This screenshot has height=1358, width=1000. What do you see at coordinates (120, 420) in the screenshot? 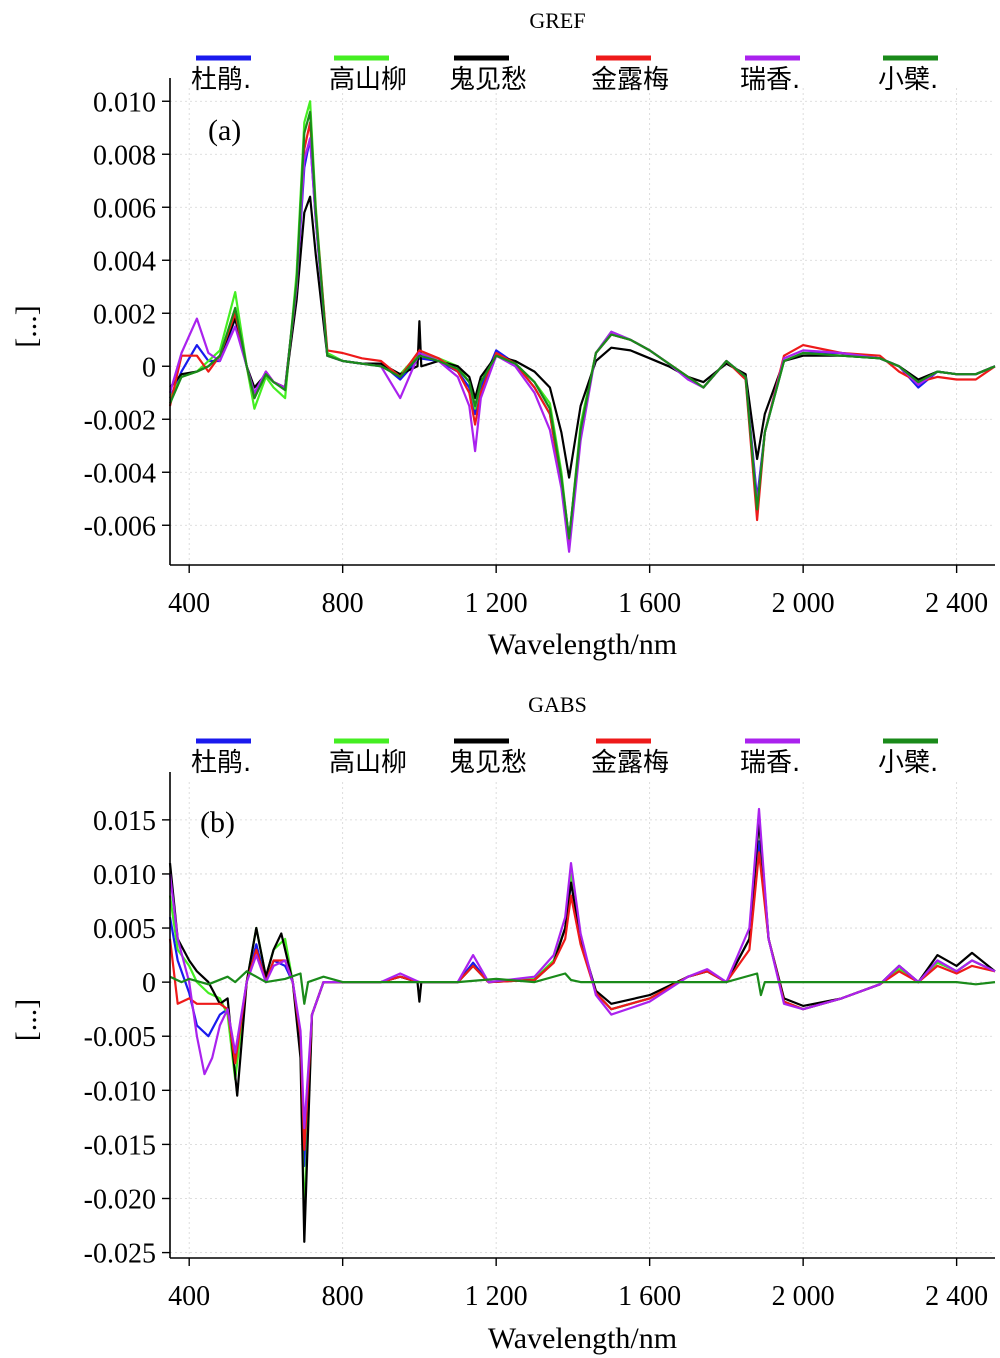
I see `y-tick-label: -0.002` at bounding box center [120, 420].